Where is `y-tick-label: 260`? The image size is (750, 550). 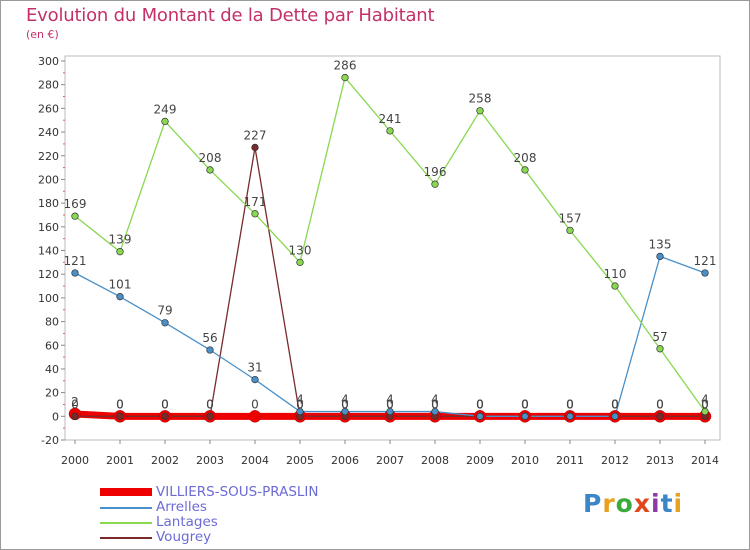
y-tick-label: 260 is located at coordinates (48, 108).